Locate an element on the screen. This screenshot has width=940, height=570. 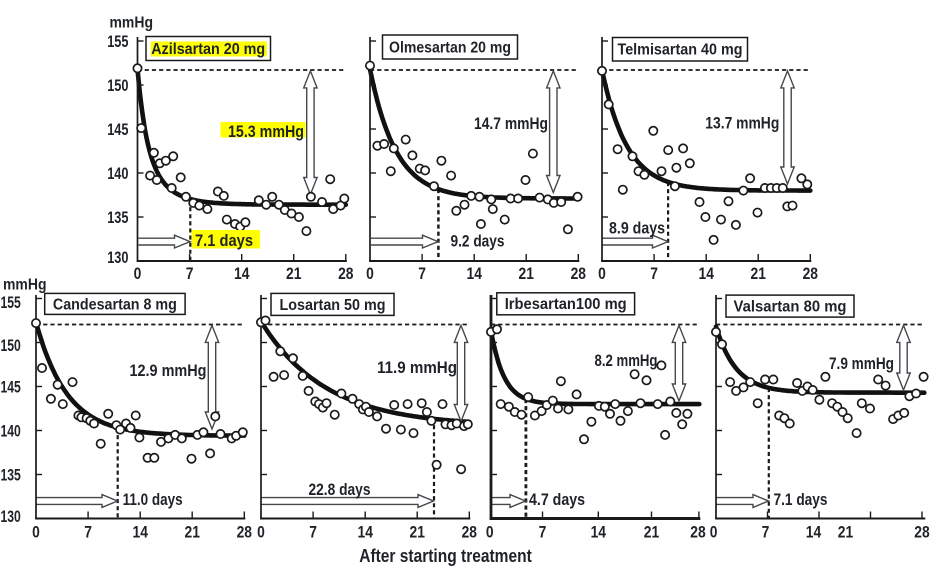
svg-text: After starting treatment is located at coordinates (445, 556).